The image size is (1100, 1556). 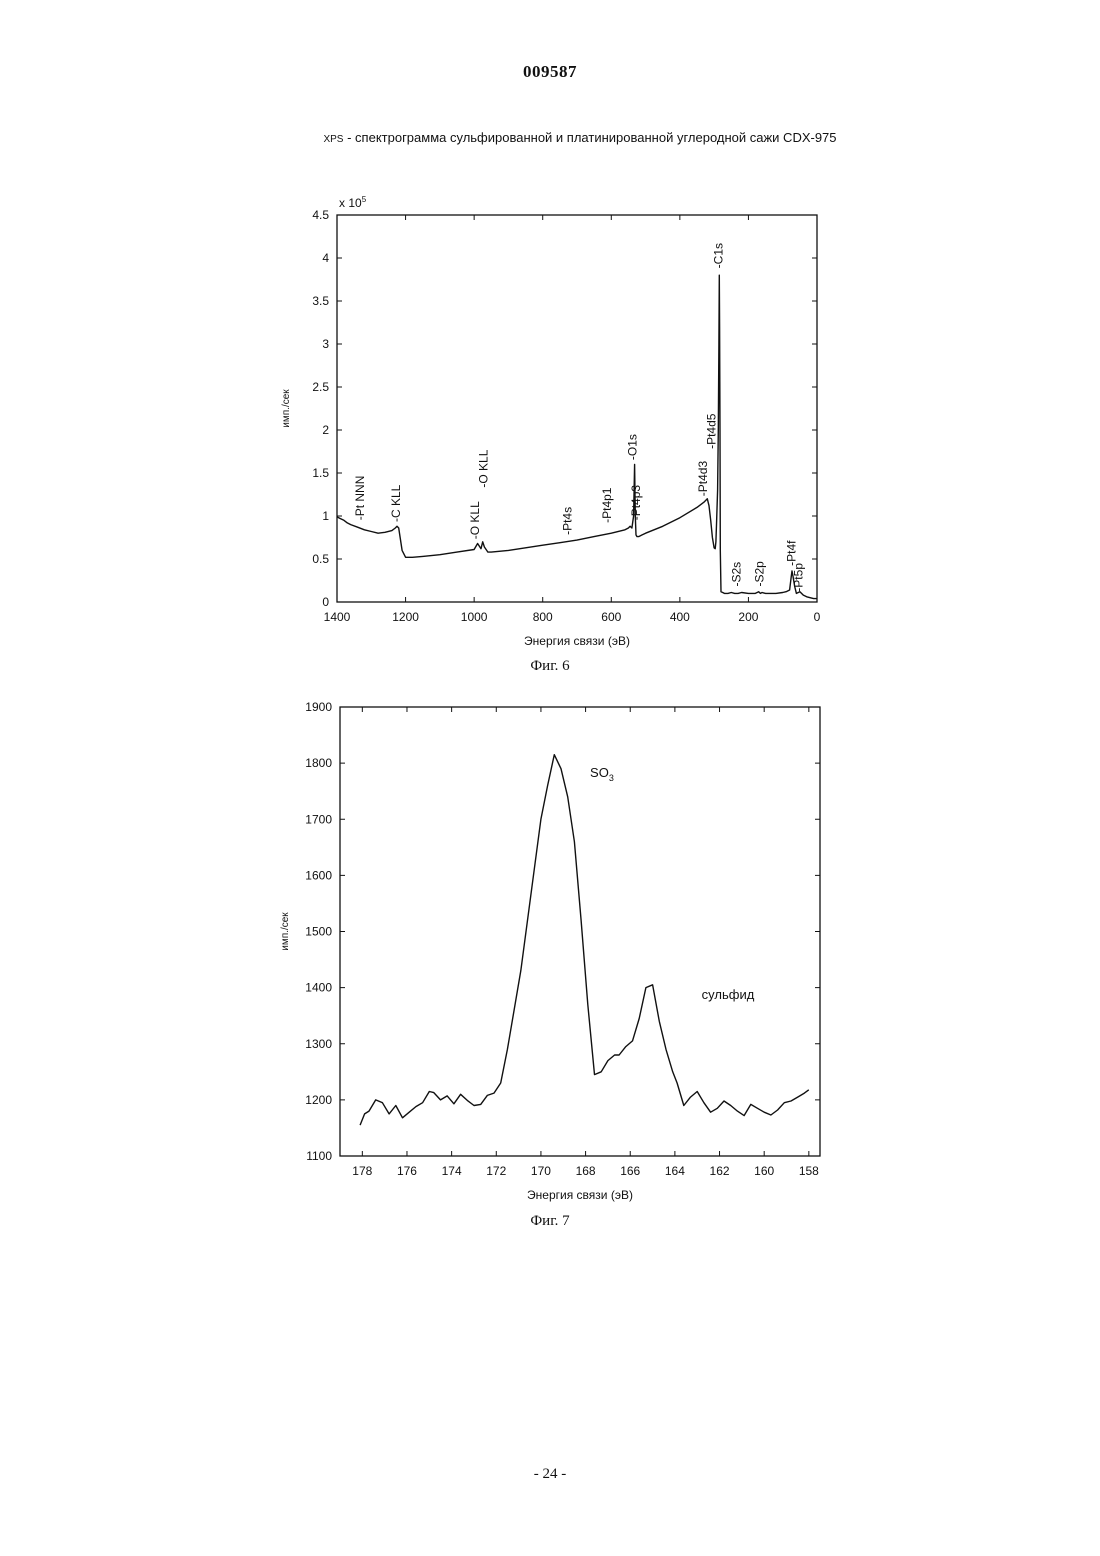 I want to click on figure-7-caption: Фиг. 7, so click(x=550, y=1221).